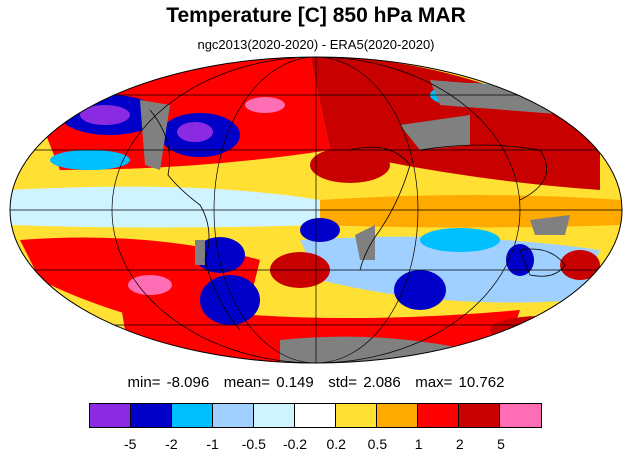 The image size is (632, 460). I want to click on colorbar-tick-label: 5, so click(501, 444).